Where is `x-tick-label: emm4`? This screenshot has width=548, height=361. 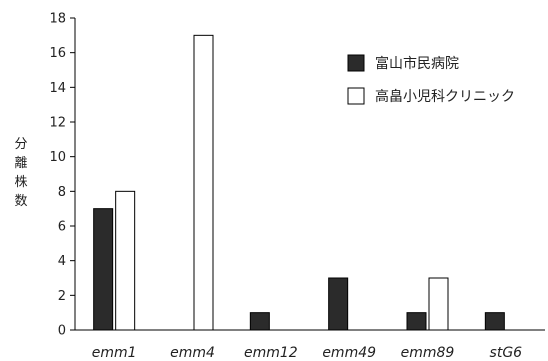 x-tick-label: emm4 is located at coordinates (192, 353).